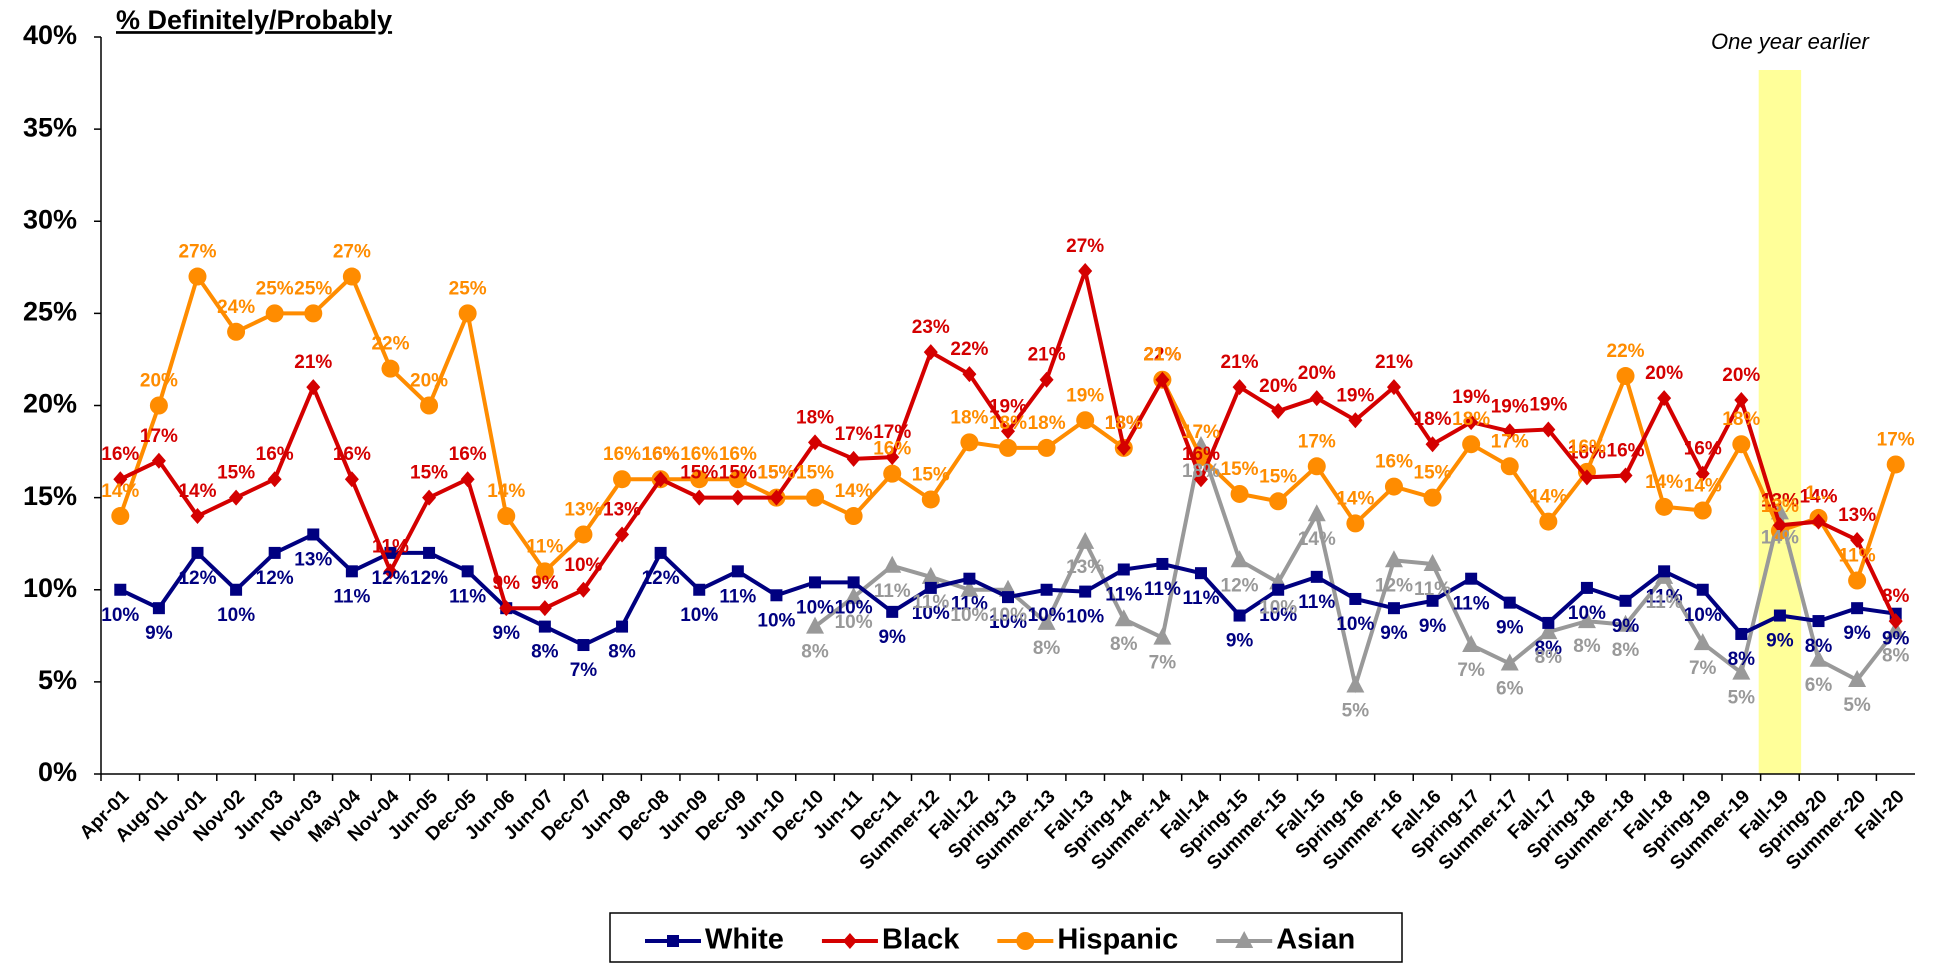 The height and width of the screenshot is (969, 1940). Describe the element at coordinates (254, 20) in the screenshot. I see `chart-title: % Definitely/Probably` at that location.